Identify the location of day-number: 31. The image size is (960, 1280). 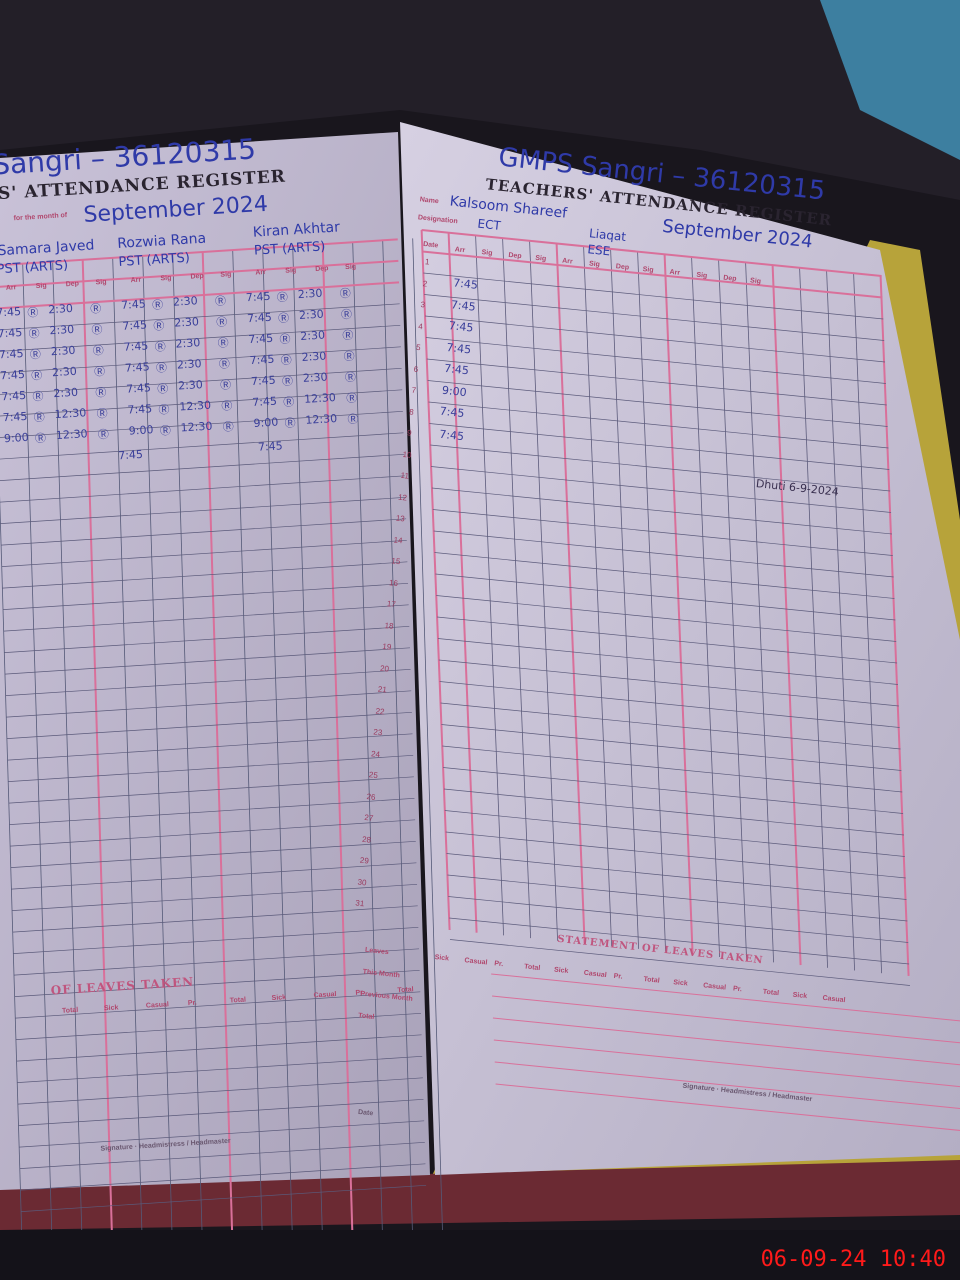
(359, 903).